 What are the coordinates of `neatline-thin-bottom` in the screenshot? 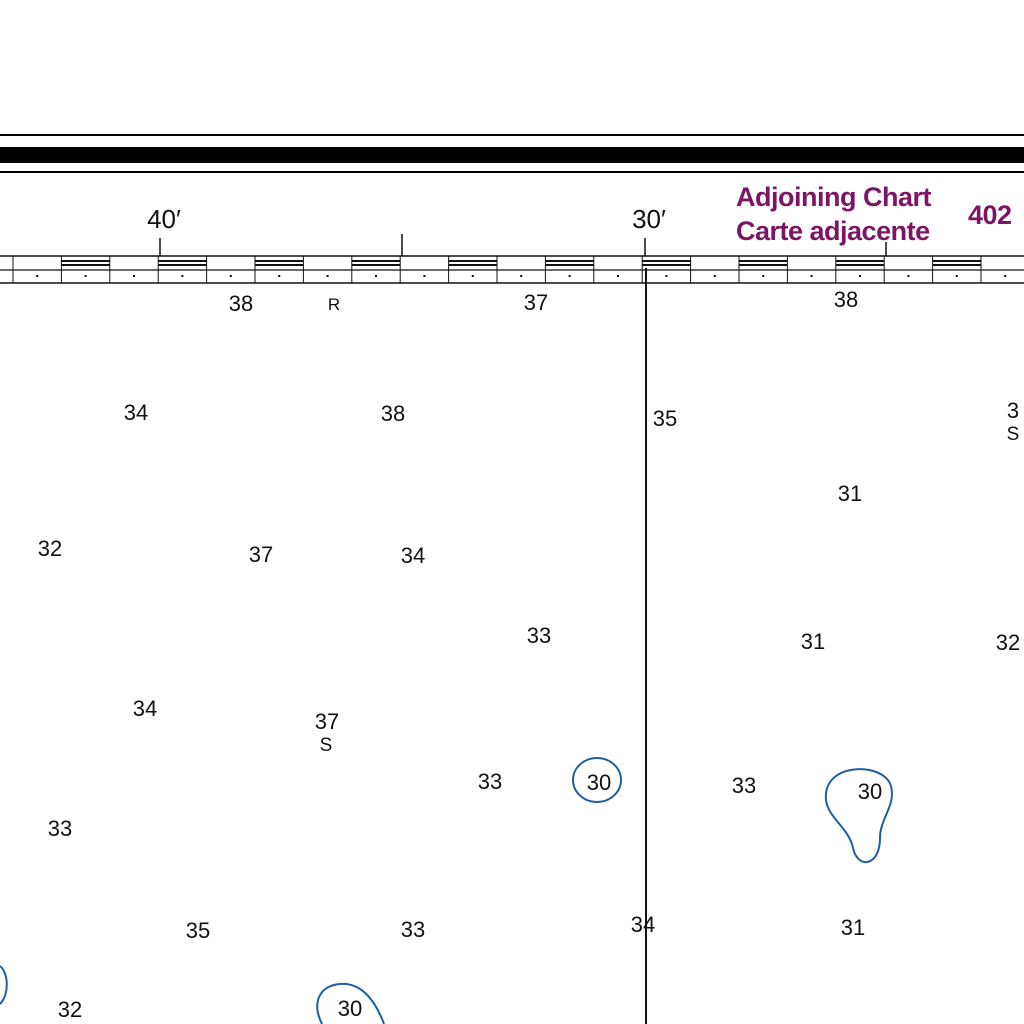 It's located at (512, 172).